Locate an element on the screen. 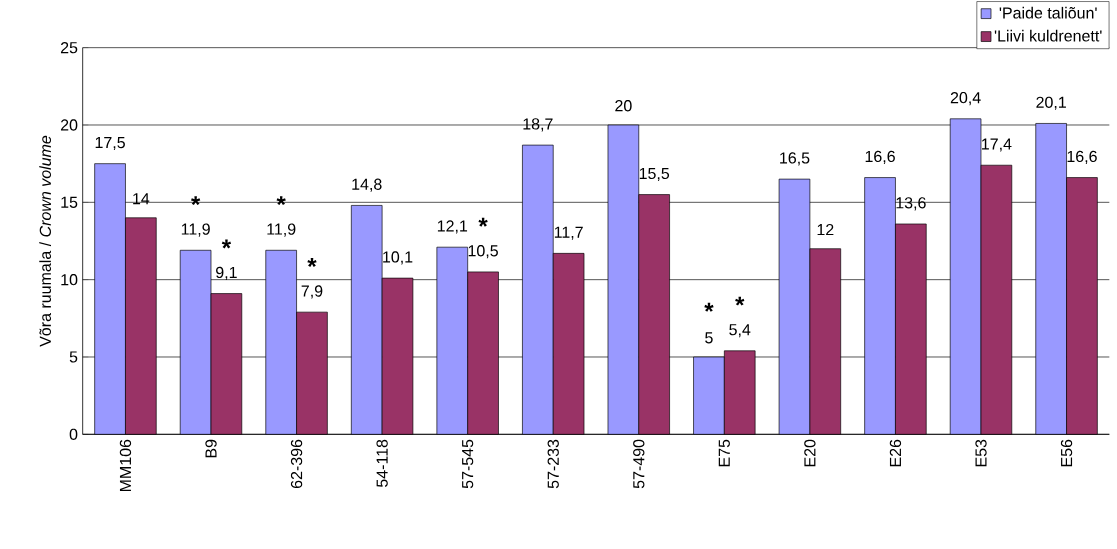 This screenshot has width=1117, height=549. data-label: 12 is located at coordinates (825, 229).